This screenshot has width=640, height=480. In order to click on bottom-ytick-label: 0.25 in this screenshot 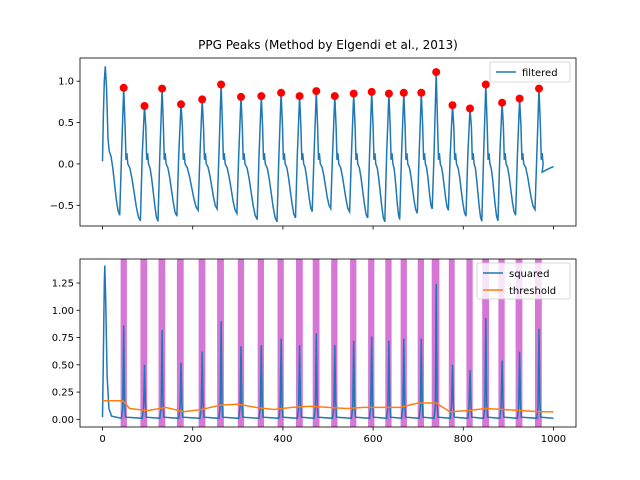, I will do `click(63, 393)`.